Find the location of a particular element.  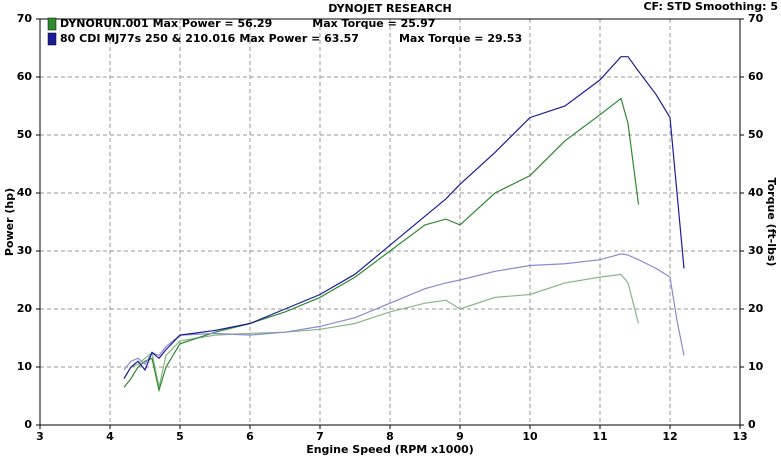

chart-title: DYNOJET RESEARCH is located at coordinates (389, 8).